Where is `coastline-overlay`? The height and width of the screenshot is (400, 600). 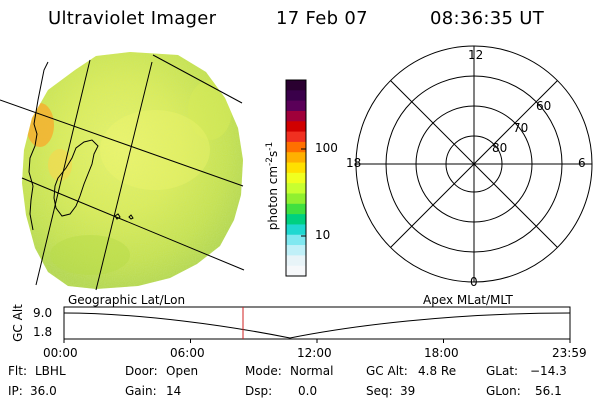 coastline-overlay is located at coordinates (81, 146).